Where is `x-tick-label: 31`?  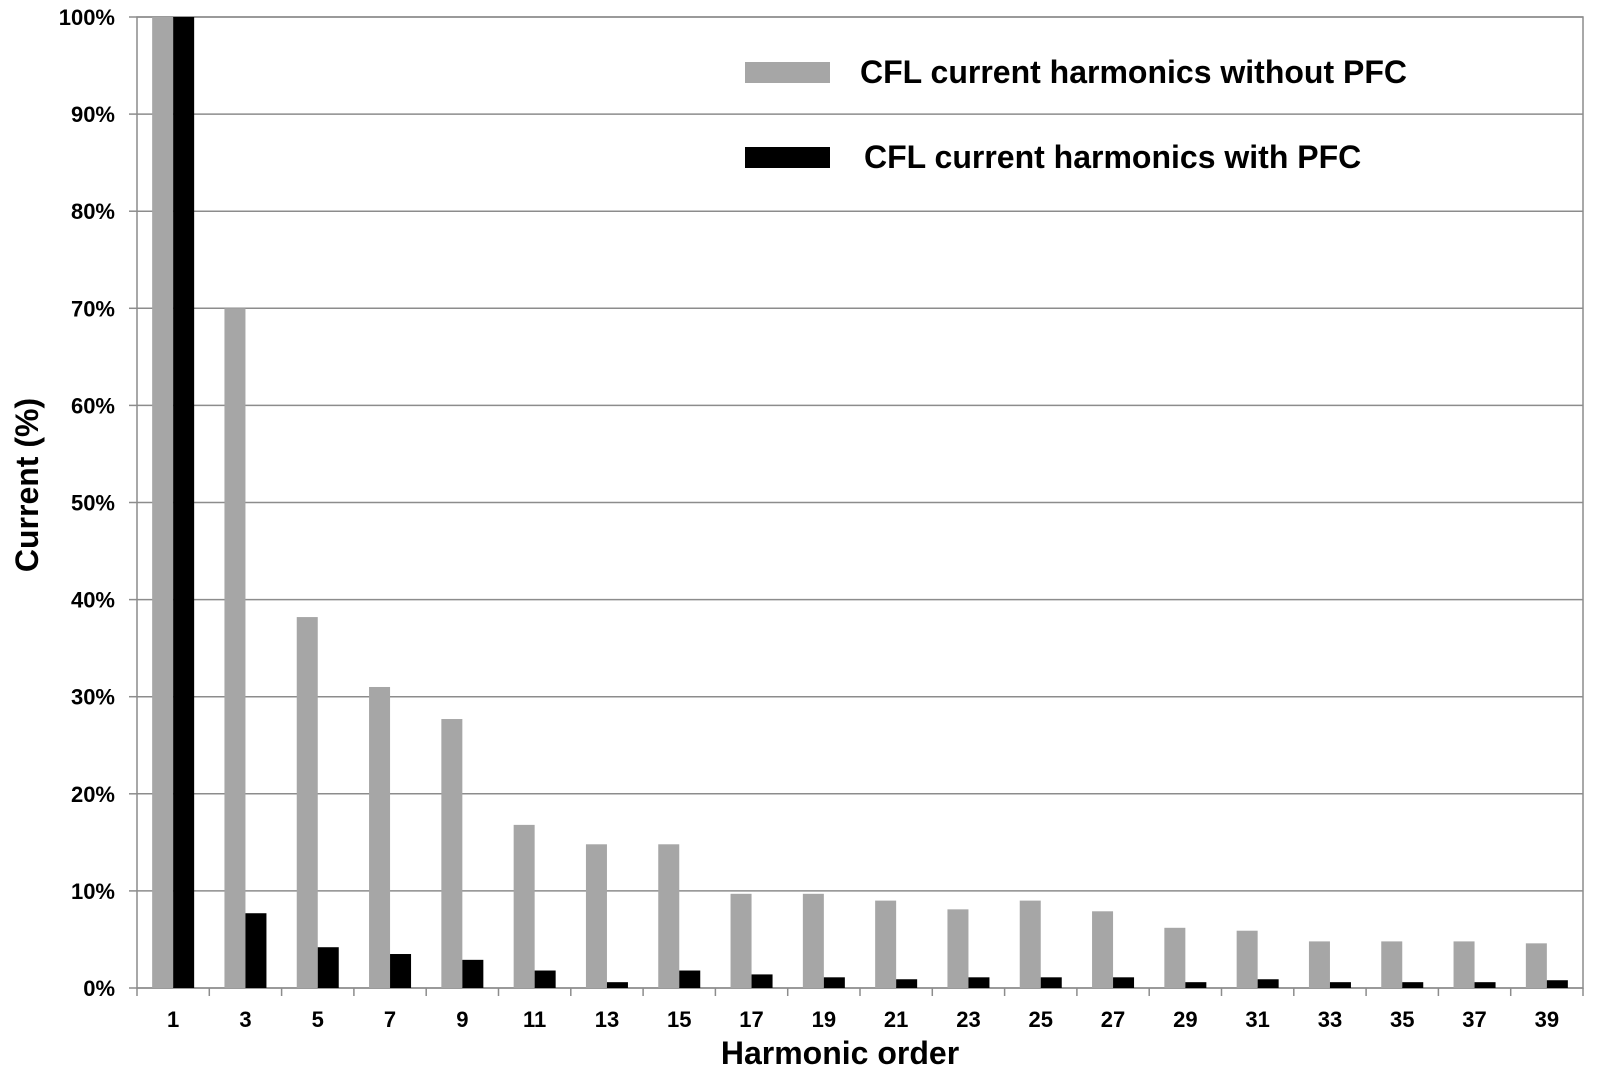 x-tick-label: 31 is located at coordinates (1257, 1019).